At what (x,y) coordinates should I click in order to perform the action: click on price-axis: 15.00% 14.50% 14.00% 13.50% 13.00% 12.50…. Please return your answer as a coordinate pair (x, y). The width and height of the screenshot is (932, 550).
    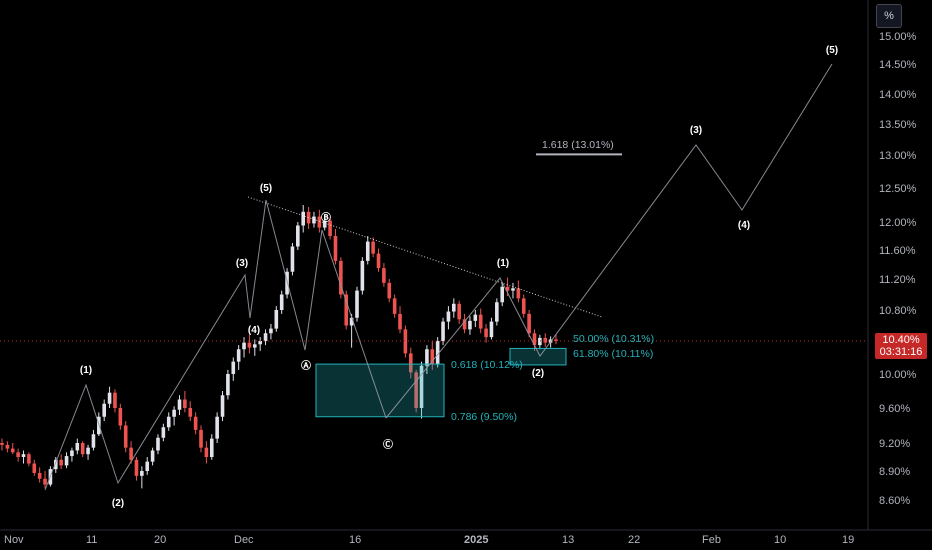
    Looking at the image, I should click on (898, 269).